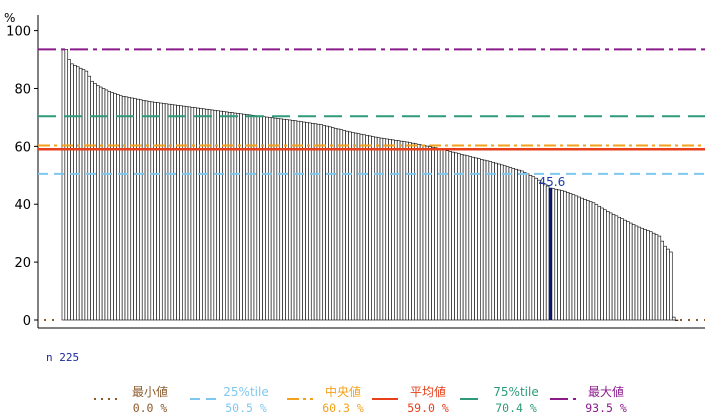 The width and height of the screenshot is (710, 420). Describe the element at coordinates (22, 263) in the screenshot. I see `y-tick-label: 20` at that location.